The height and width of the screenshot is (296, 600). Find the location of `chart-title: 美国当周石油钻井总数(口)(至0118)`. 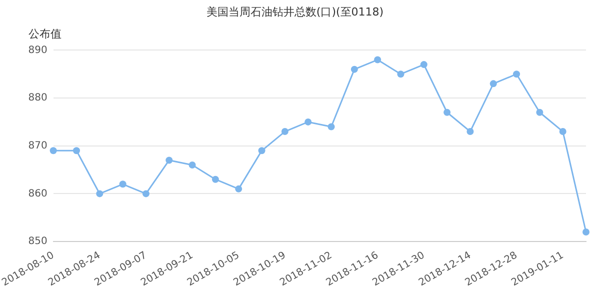

chart-title: 美国当周石油钻井总数(口)(至0118) is located at coordinates (295, 11).